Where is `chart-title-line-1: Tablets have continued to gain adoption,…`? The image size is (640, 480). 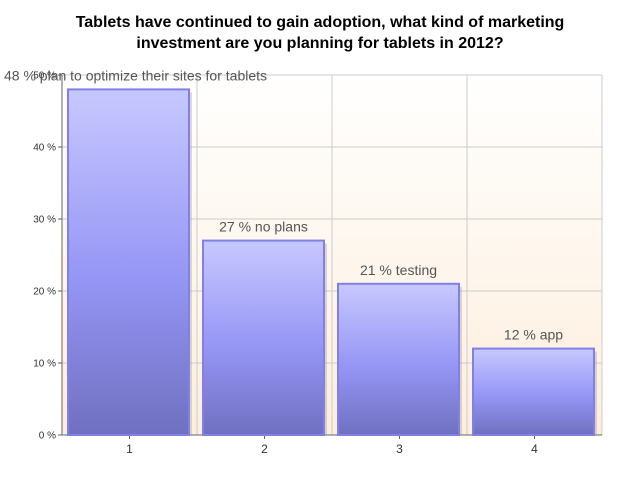 chart-title-line-1: Tablets have continued to gain adoption,… is located at coordinates (320, 22).